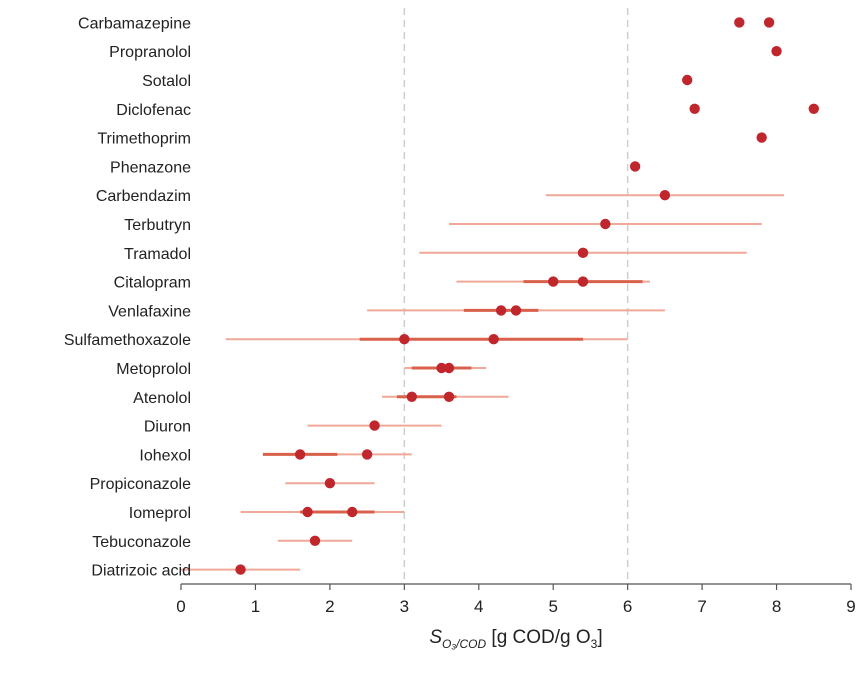  What do you see at coordinates (127, 340) in the screenshot?
I see `category-label: Sulfamethoxazole` at bounding box center [127, 340].